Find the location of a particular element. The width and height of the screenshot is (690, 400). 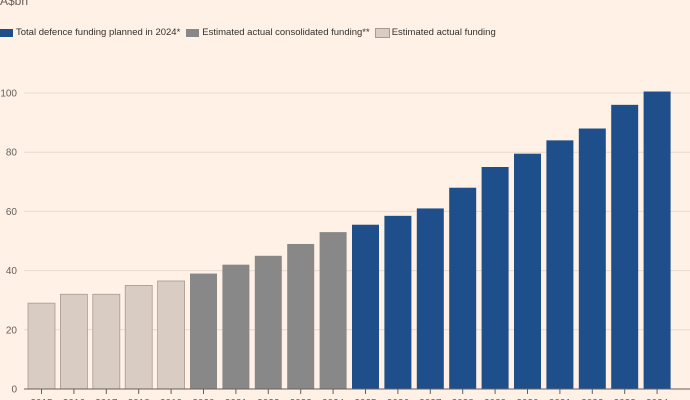

x-tick-label: 2018 is located at coordinates (139, 399).